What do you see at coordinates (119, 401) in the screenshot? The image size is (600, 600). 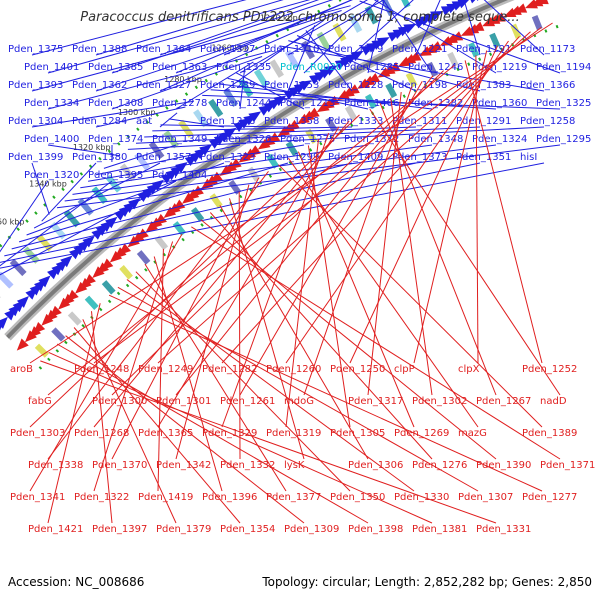 I see `gene-label-bottom: Pden_1300` at bounding box center [119, 401].